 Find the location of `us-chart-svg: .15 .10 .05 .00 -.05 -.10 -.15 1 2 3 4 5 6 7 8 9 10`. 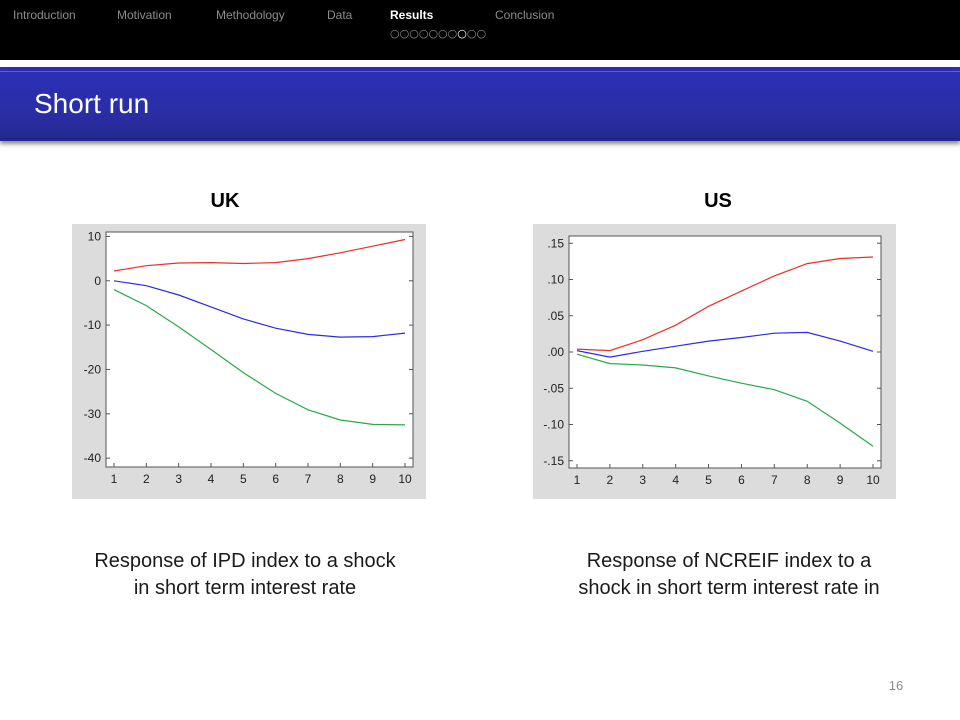

us-chart-svg: .15 .10 .05 .00 -.05 -.10 -.15 1 2 3 4 5 6 7 8 9 10 is located at coordinates (712, 361).